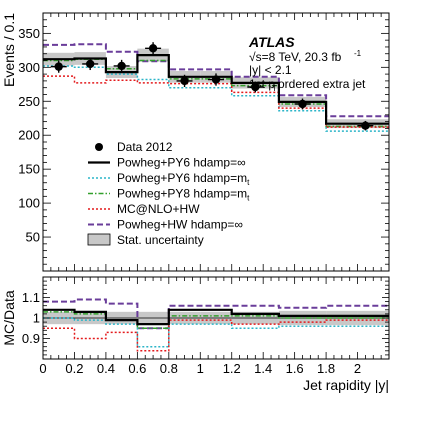 The image size is (432, 426). I want to click on energy-label: √s=8 TeV, 20.3 fb, so click(295, 57).